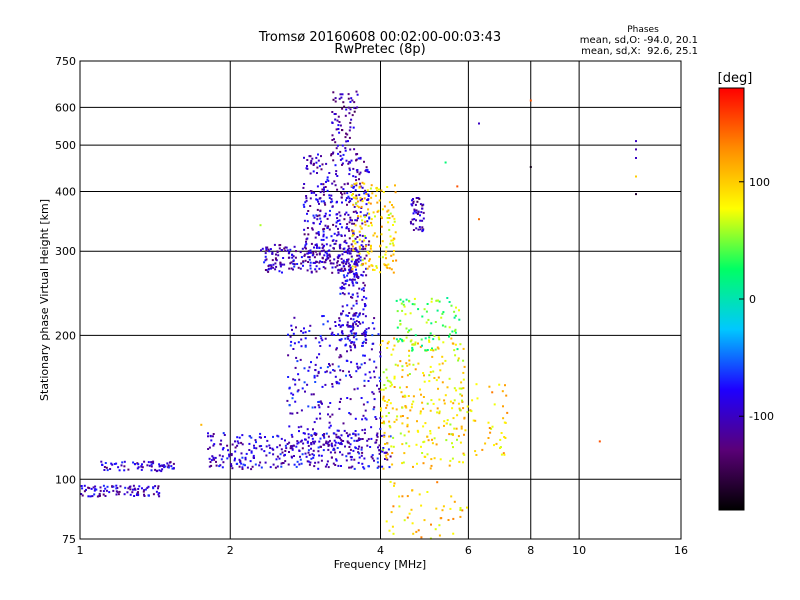  I want to click on y-tick-label: 300, so click(65, 251).